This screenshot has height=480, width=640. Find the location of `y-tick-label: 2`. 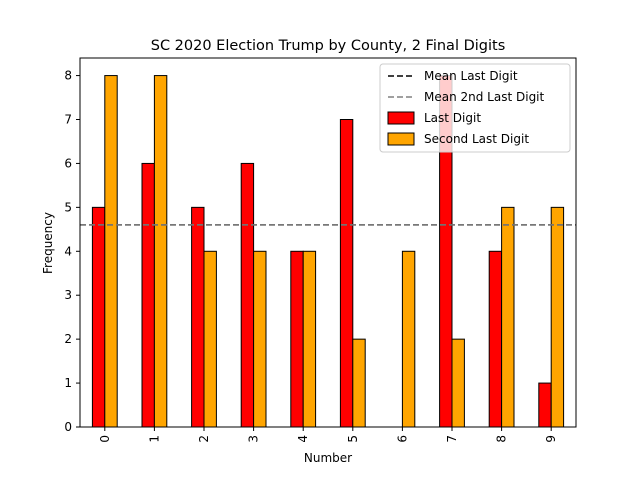

y-tick-label: 2 is located at coordinates (68, 339).